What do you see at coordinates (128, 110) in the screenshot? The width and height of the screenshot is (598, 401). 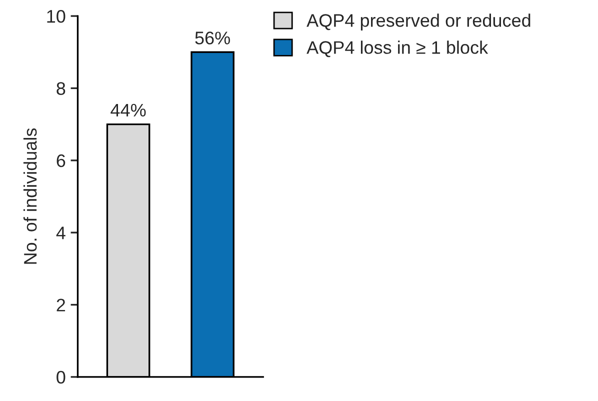 I see `annotation: 44%` at bounding box center [128, 110].